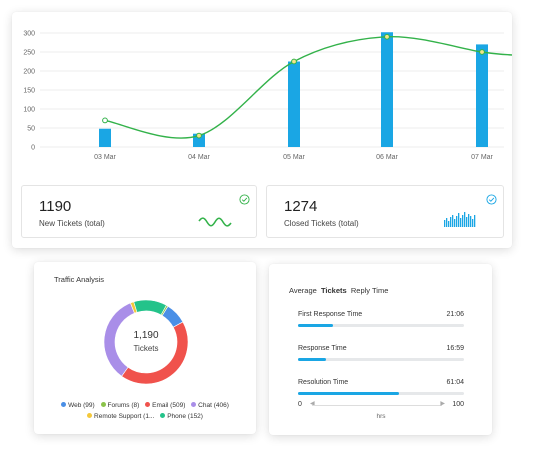 The height and width of the screenshot is (461, 540). Describe the element at coordinates (199, 157) in the screenshot. I see `x-tick-label: 04 Mar` at that location.